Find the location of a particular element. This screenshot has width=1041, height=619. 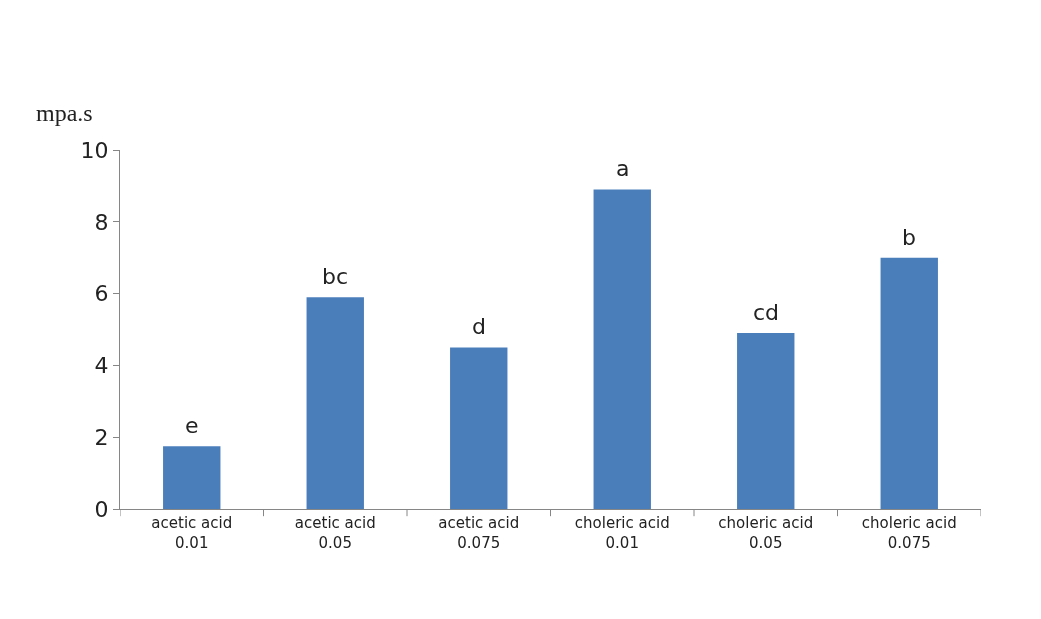

x-tick-label: acetic acid 0.05 is located at coordinates (335, 533).